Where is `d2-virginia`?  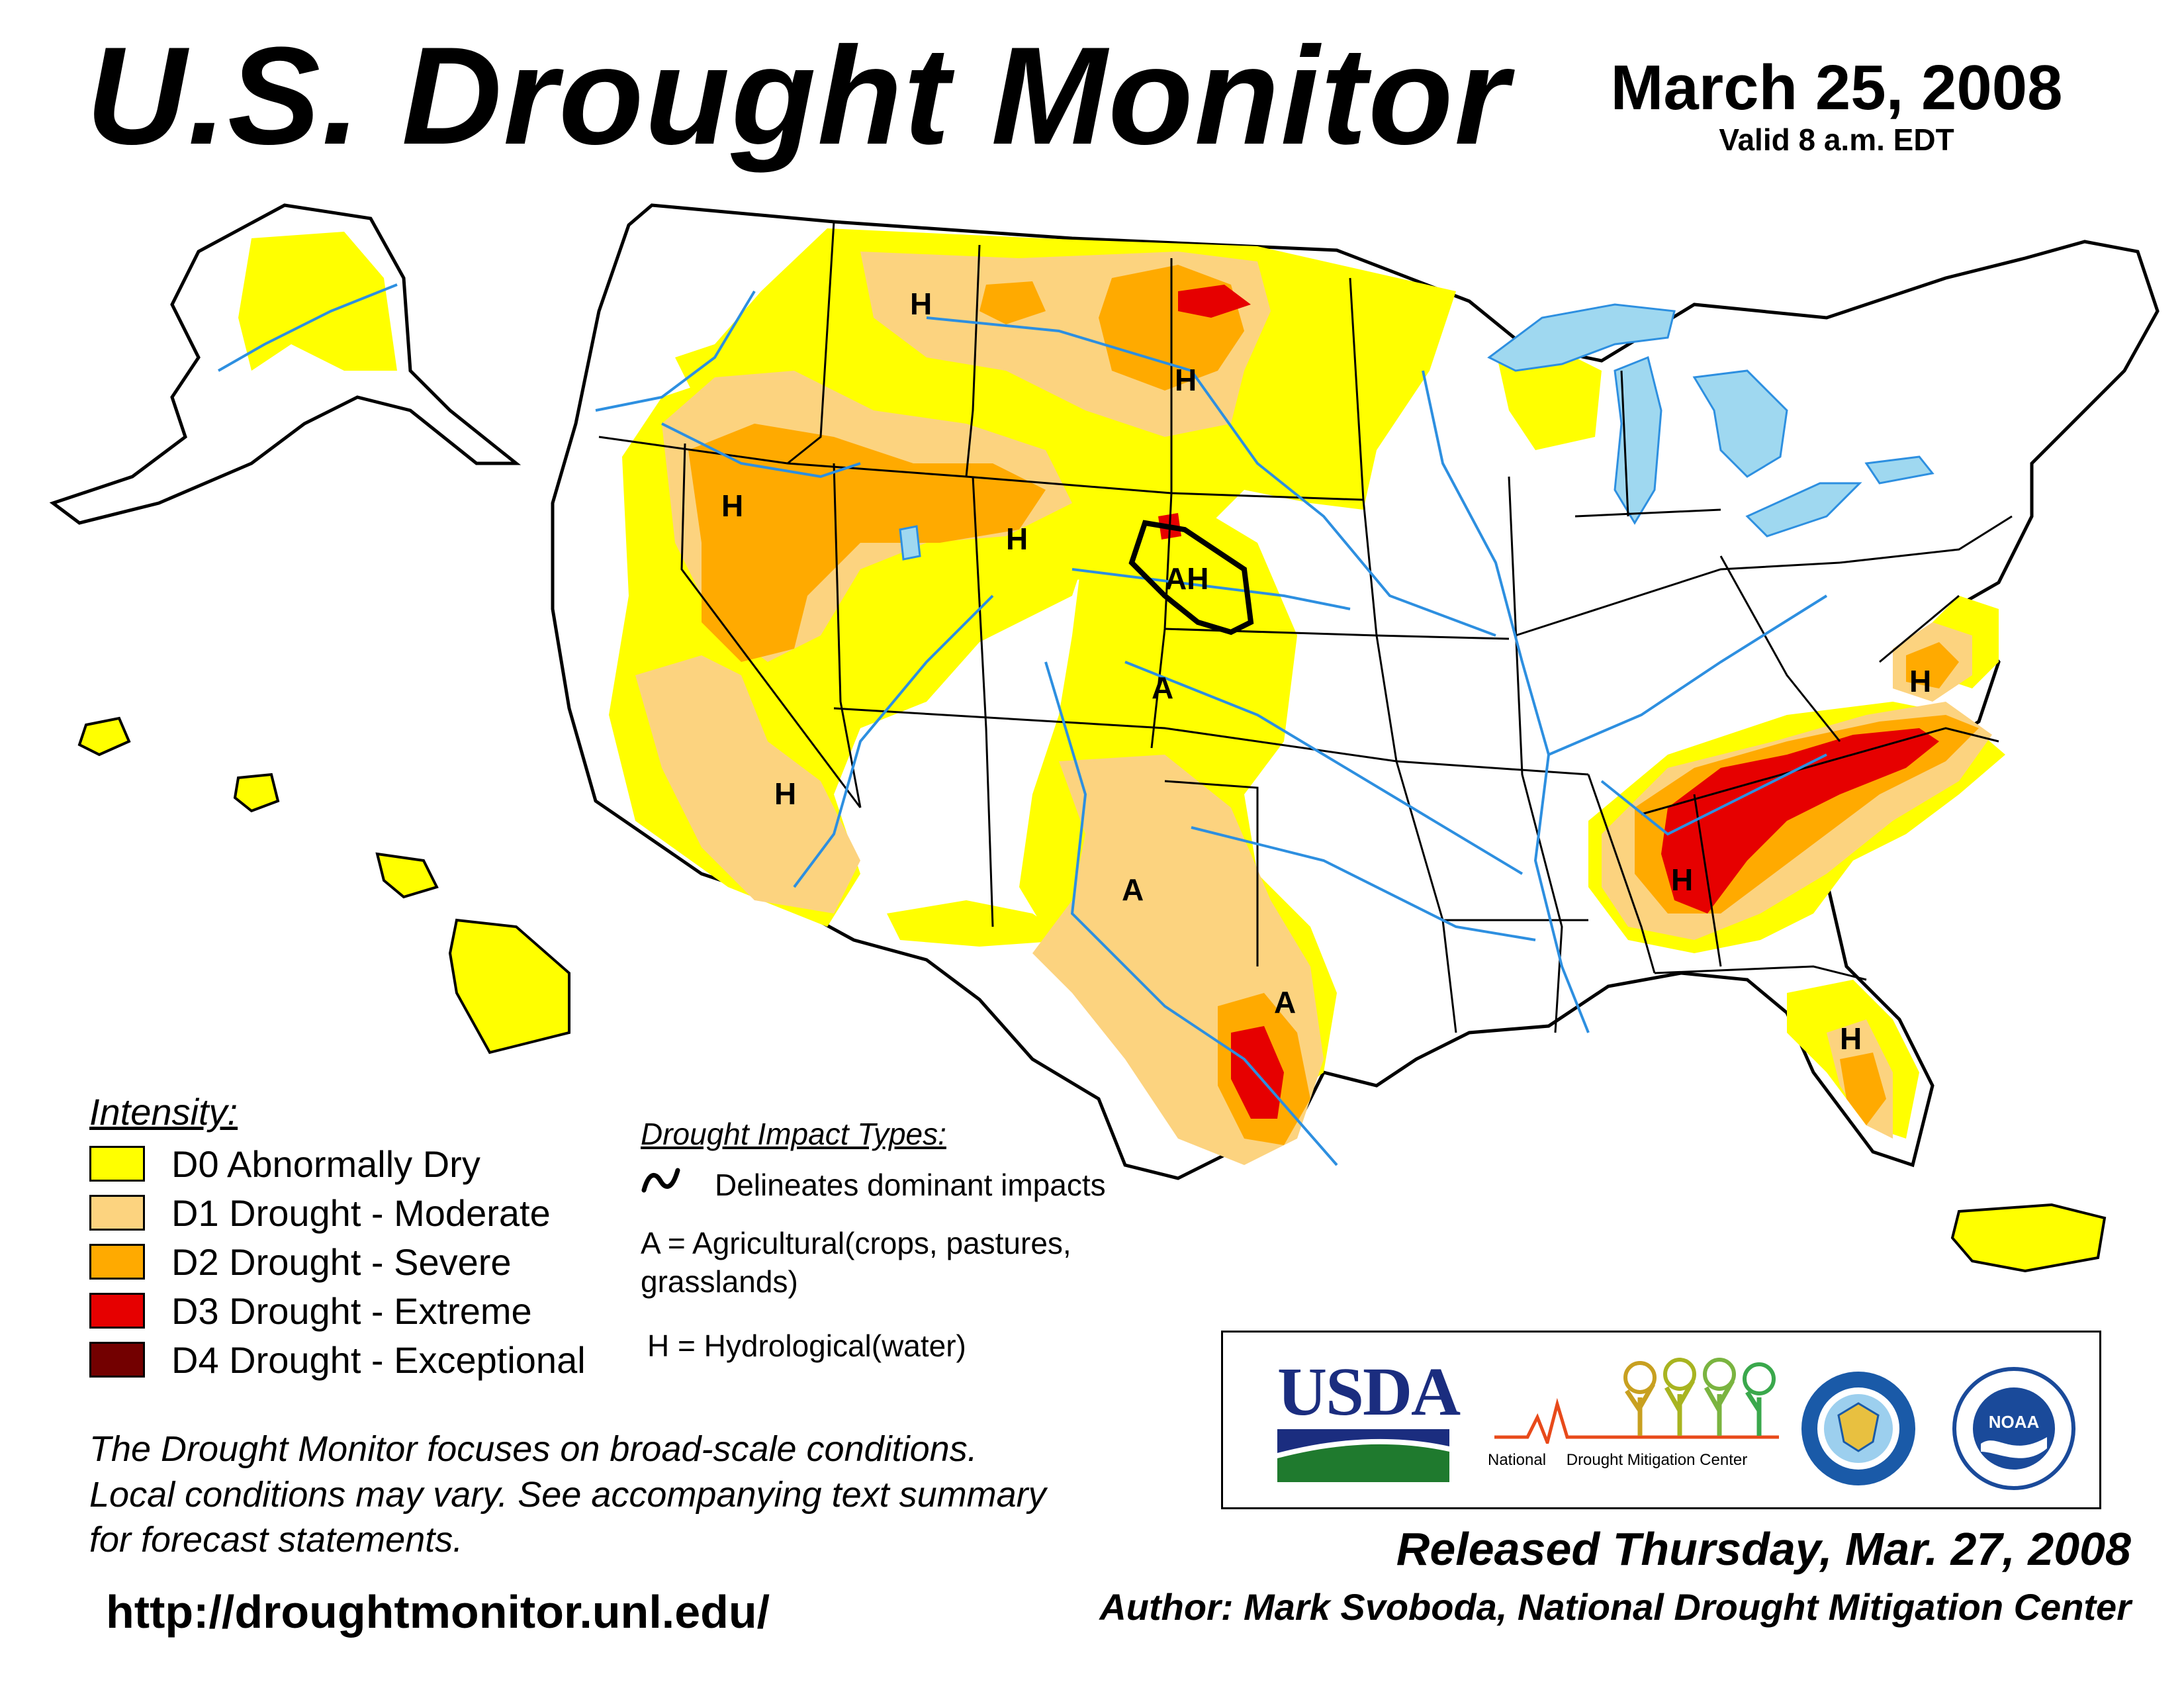
d2-virginia is located at coordinates (1932, 665).